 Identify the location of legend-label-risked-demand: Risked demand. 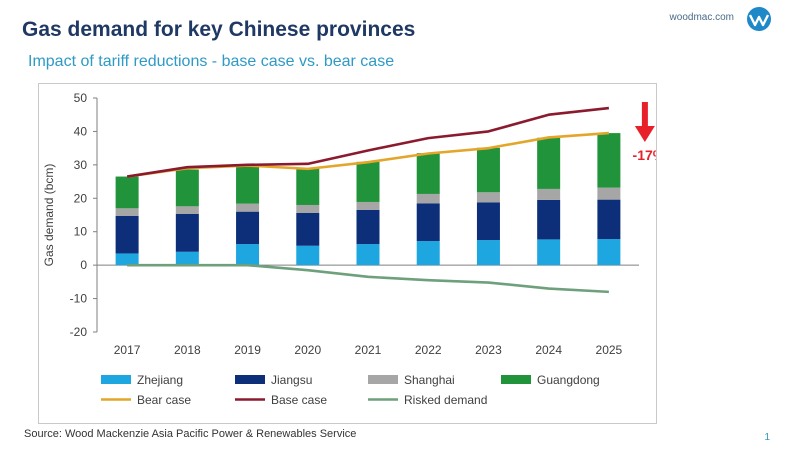
(445, 400).